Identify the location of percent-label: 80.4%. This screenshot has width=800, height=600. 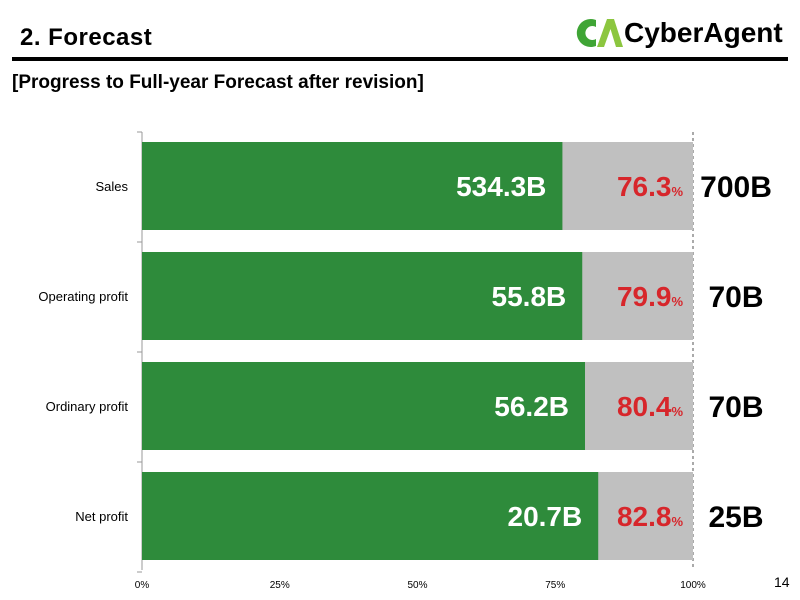
(650, 406).